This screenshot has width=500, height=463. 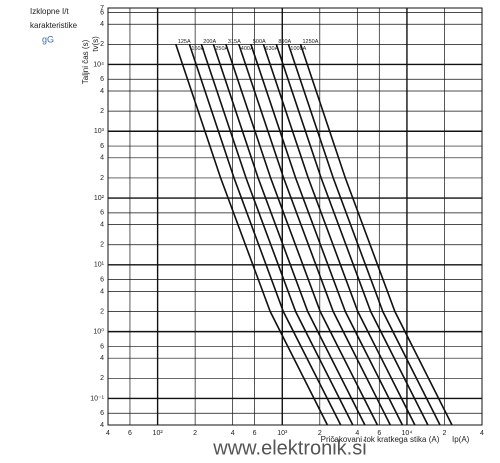 I want to click on y-tick-label: 10⁰, so click(x=98, y=331).